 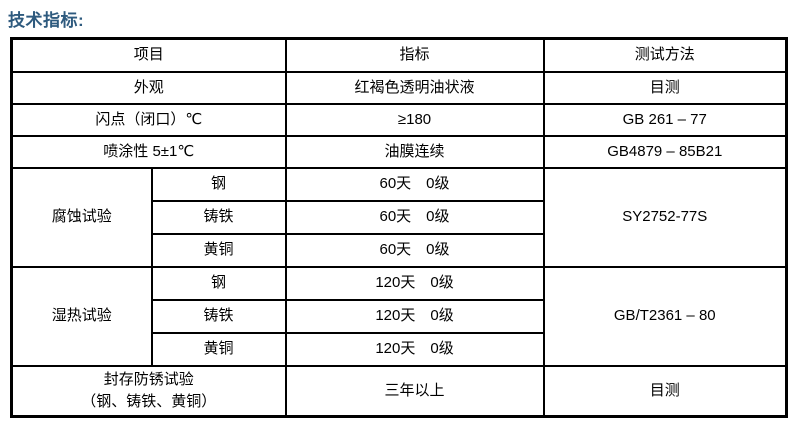 What do you see at coordinates (414, 55) in the screenshot?
I see `header-indicator-cell: 指标` at bounding box center [414, 55].